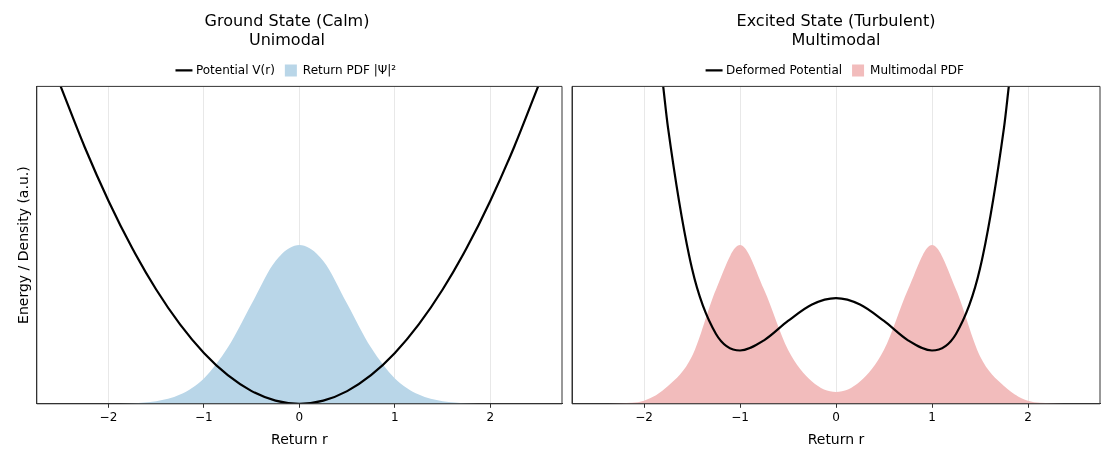  What do you see at coordinates (349, 69) in the screenshot?
I see `legend-label: Return PDF |Ψ|²` at bounding box center [349, 69].